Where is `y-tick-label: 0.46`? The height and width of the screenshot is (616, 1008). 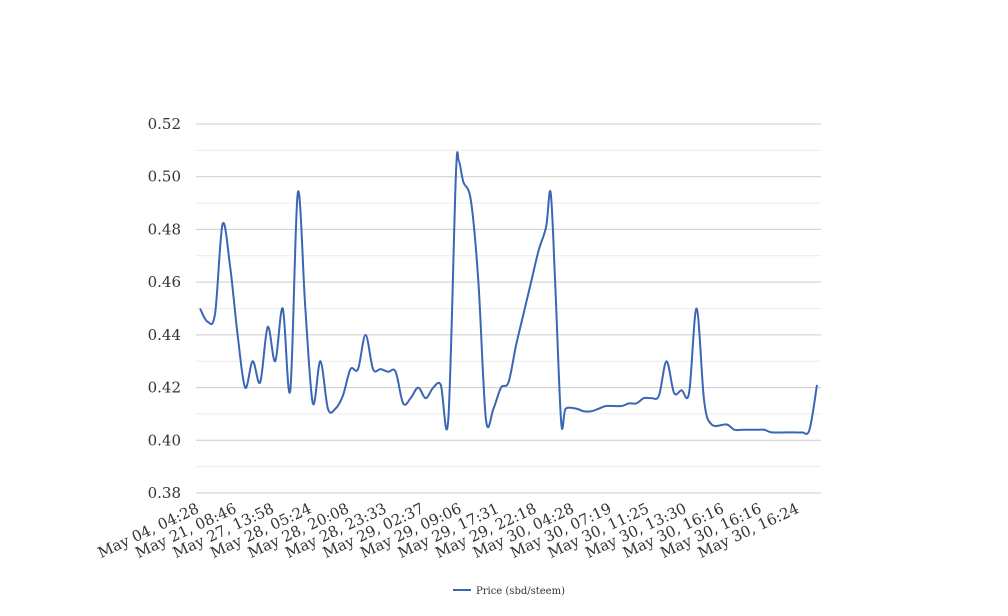 y-tick-label: 0.46 is located at coordinates (164, 282).